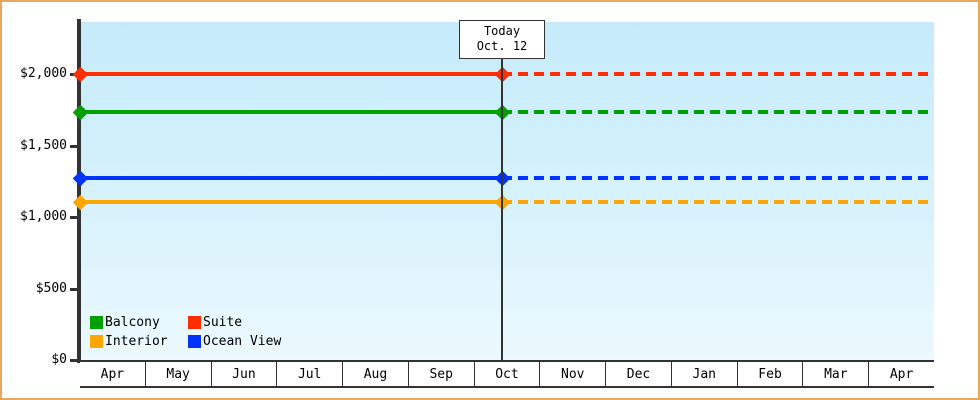 Image resolution: width=980 pixels, height=400 pixels. I want to click on series-forecast-interior, so click(718, 201).